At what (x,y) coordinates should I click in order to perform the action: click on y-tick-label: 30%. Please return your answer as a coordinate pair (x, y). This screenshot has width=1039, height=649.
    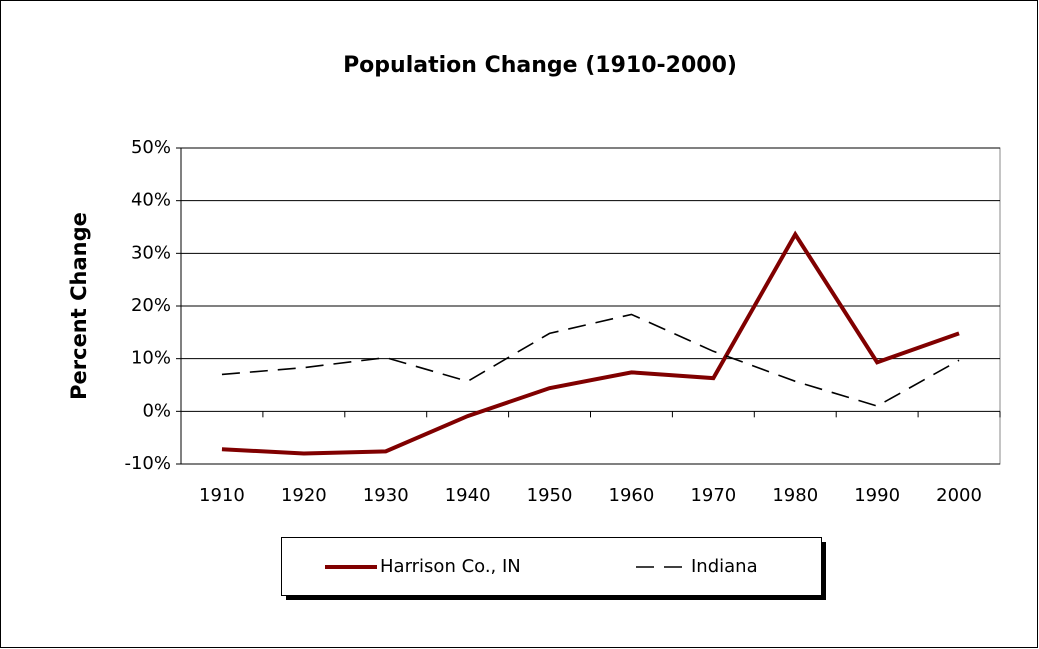
    Looking at the image, I should click on (151, 252).